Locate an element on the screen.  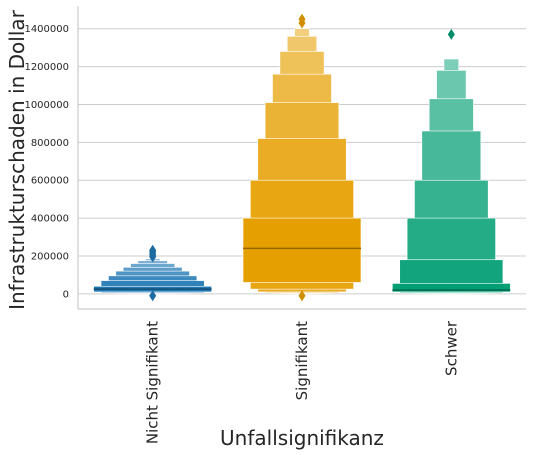
x-tick-label: Nicht Signifikant is located at coordinates (153, 382).